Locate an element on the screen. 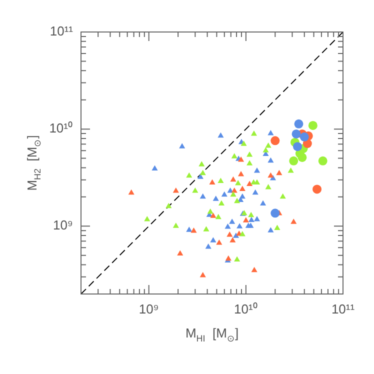  y-axis-title: MH2 [M⊙] is located at coordinates (33, 163).